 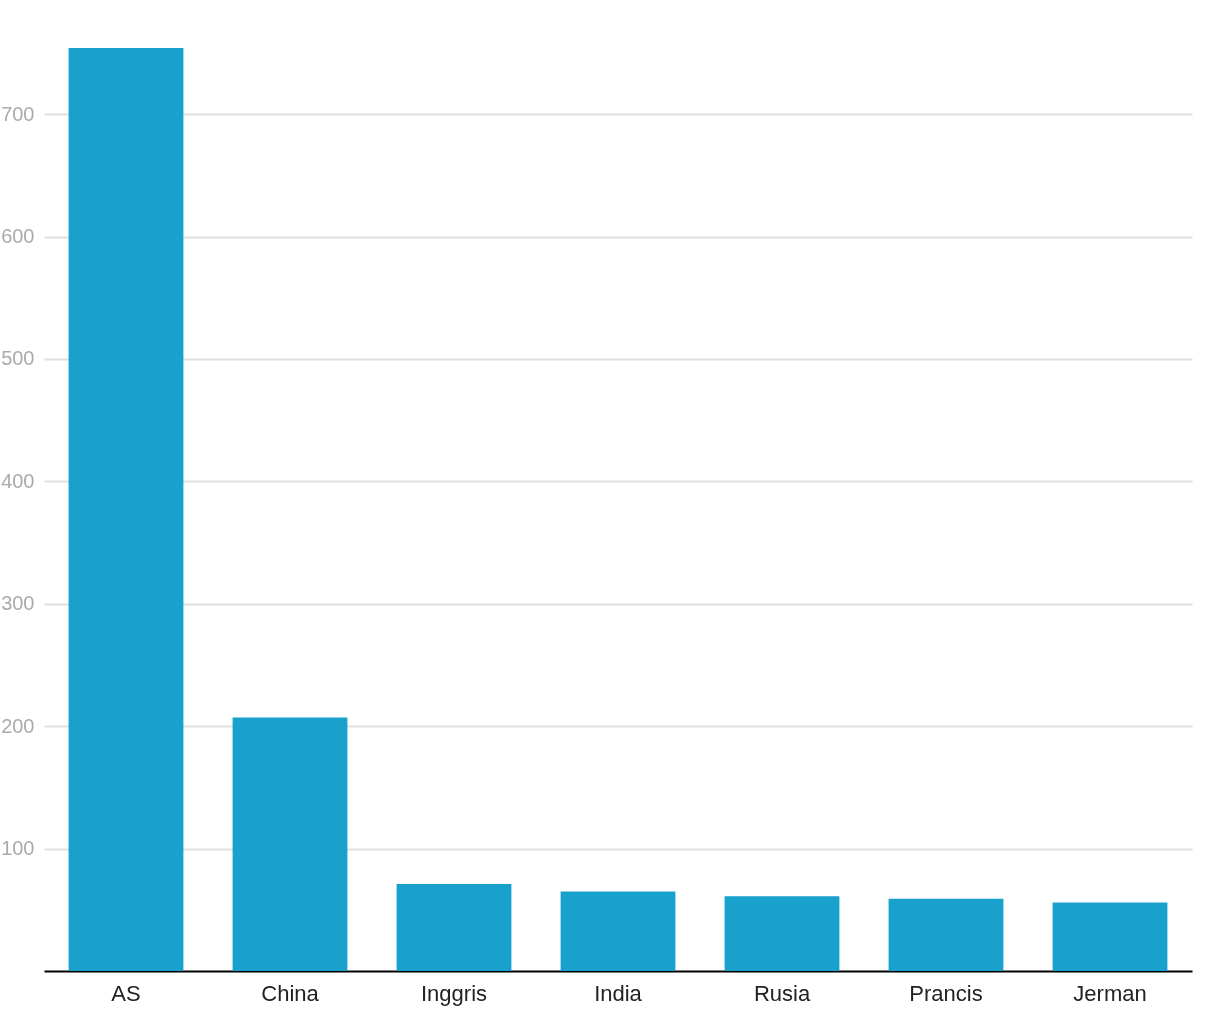 I want to click on y-tick-label: 700, so click(x=18, y=113).